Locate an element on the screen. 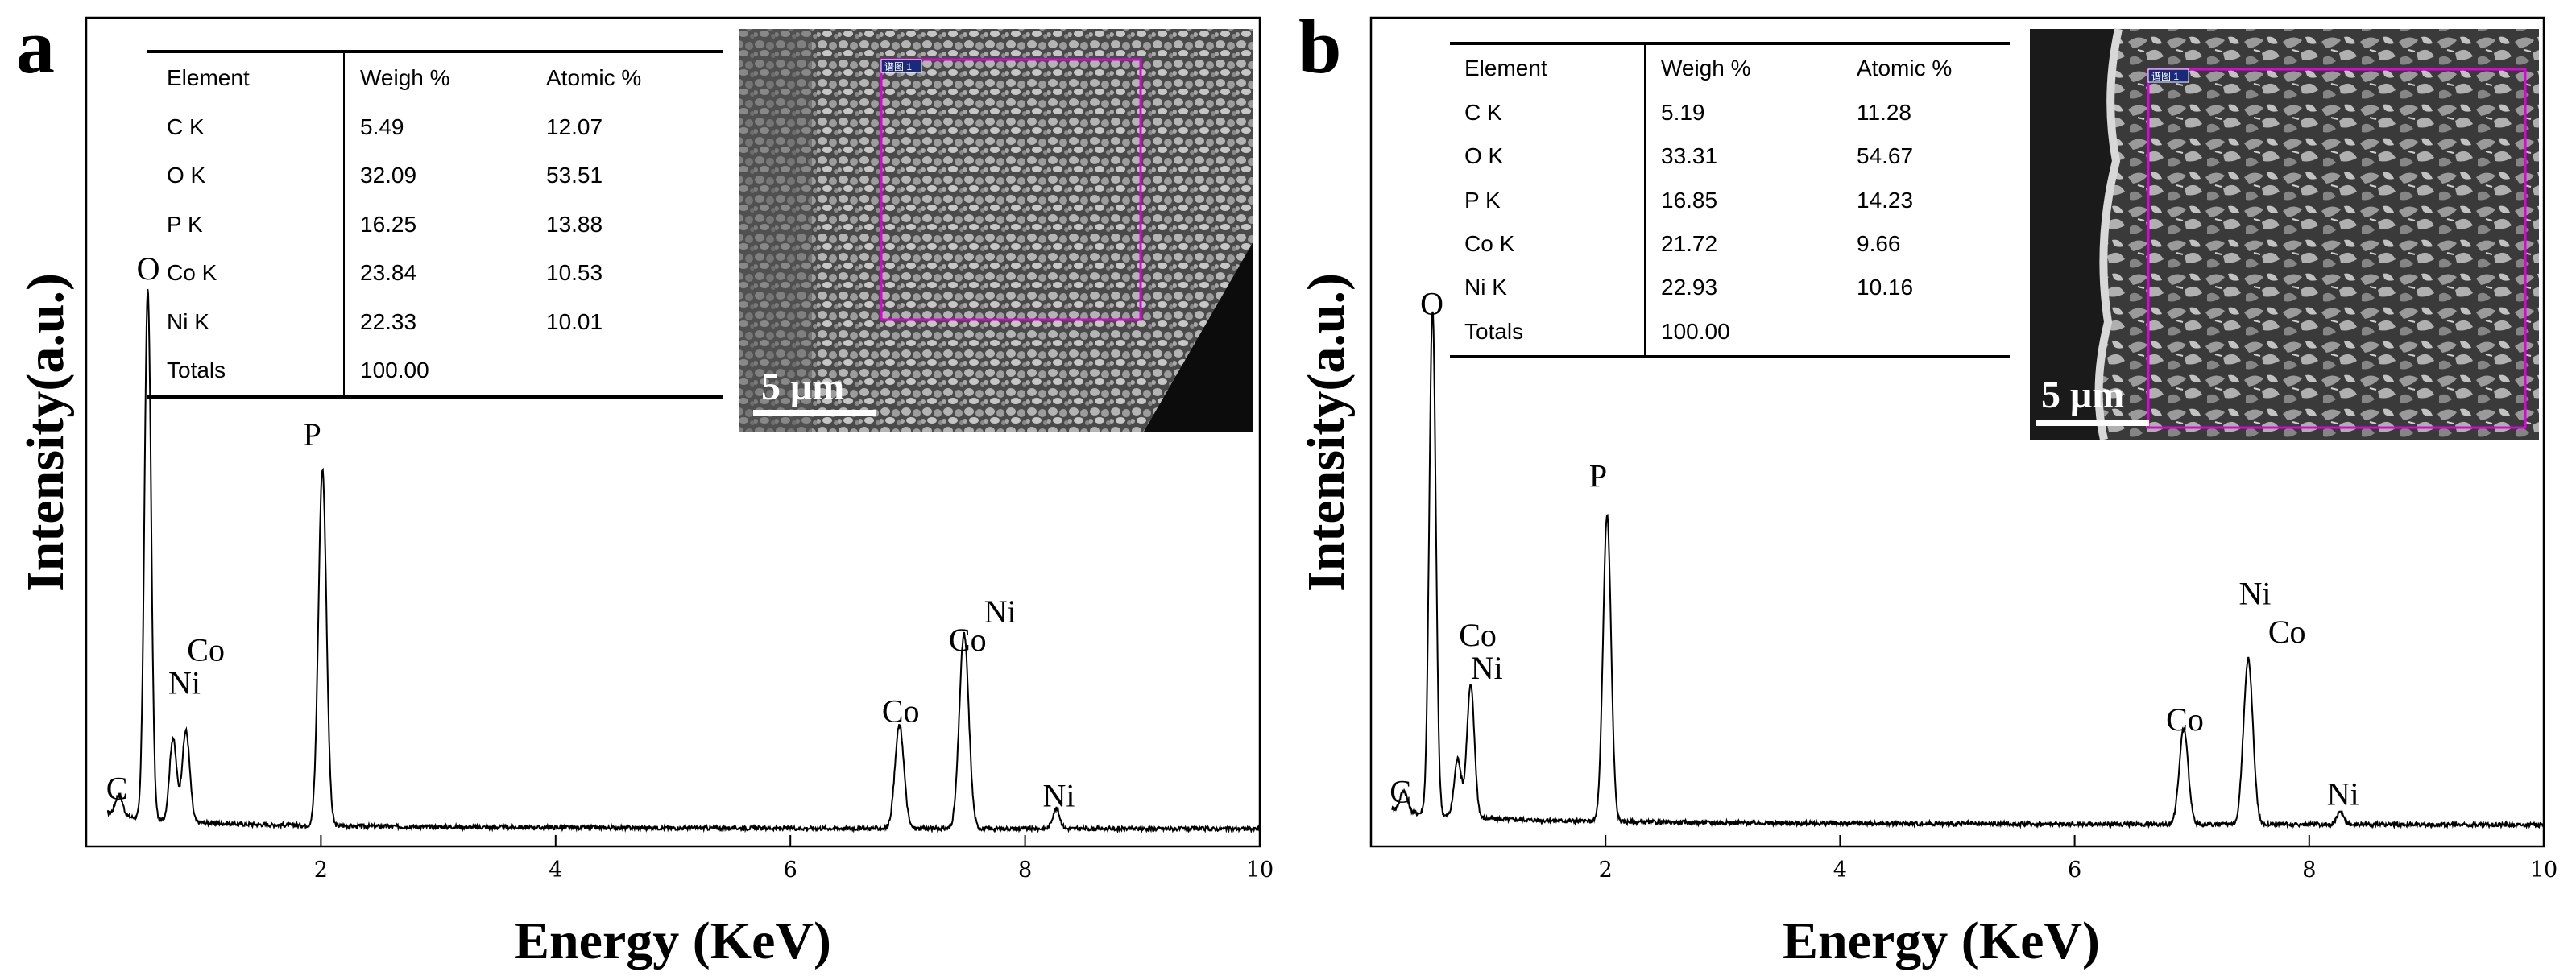  table-cell: 33.31 is located at coordinates (1689, 155).